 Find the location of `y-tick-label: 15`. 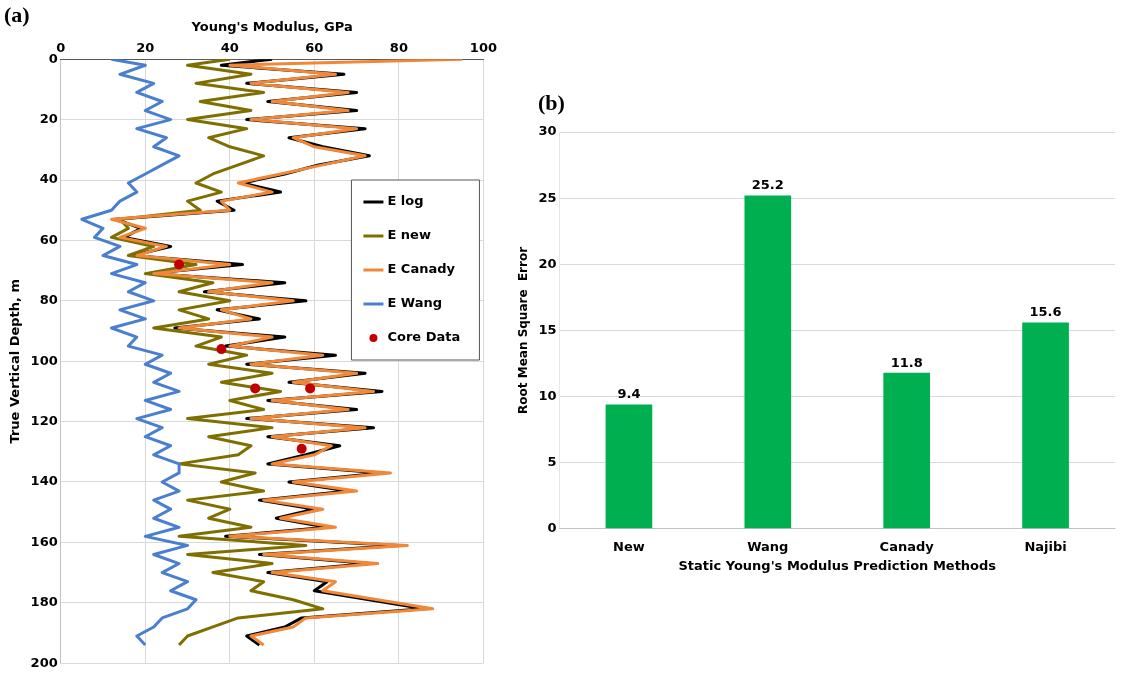

y-tick-label: 15 is located at coordinates (547, 329).